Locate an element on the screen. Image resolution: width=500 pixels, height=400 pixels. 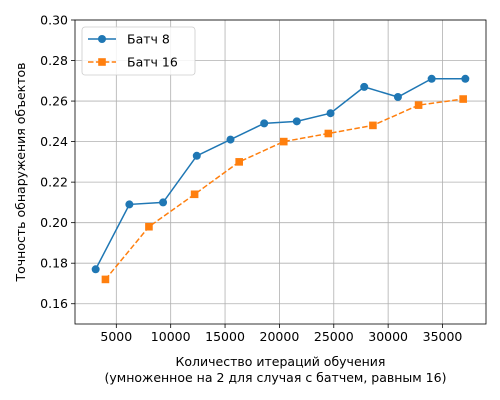
legend-item: Батч 16 is located at coordinates (133, 62).